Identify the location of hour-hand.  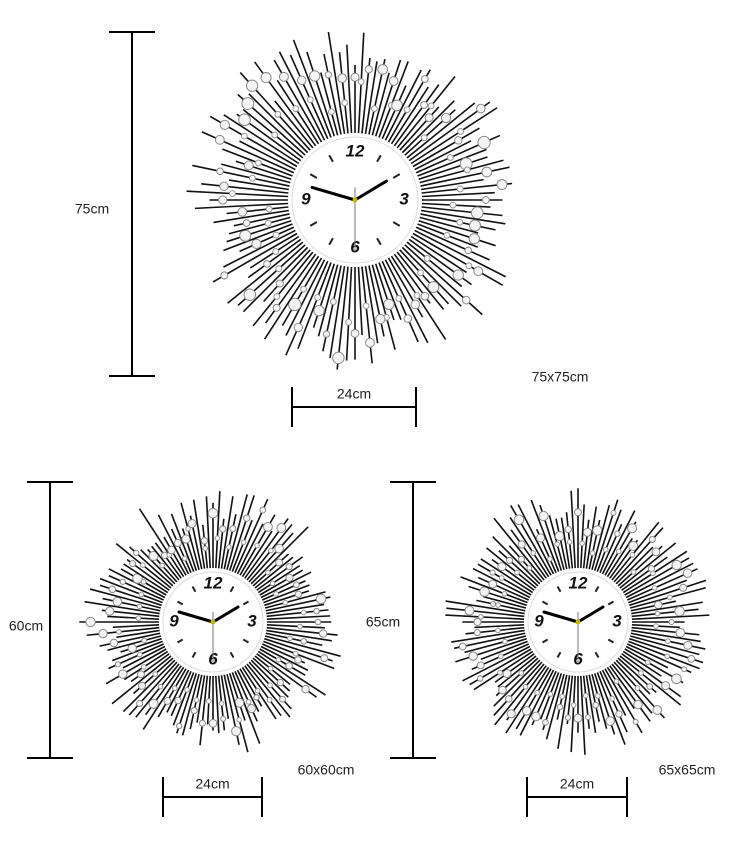
(561, 617).